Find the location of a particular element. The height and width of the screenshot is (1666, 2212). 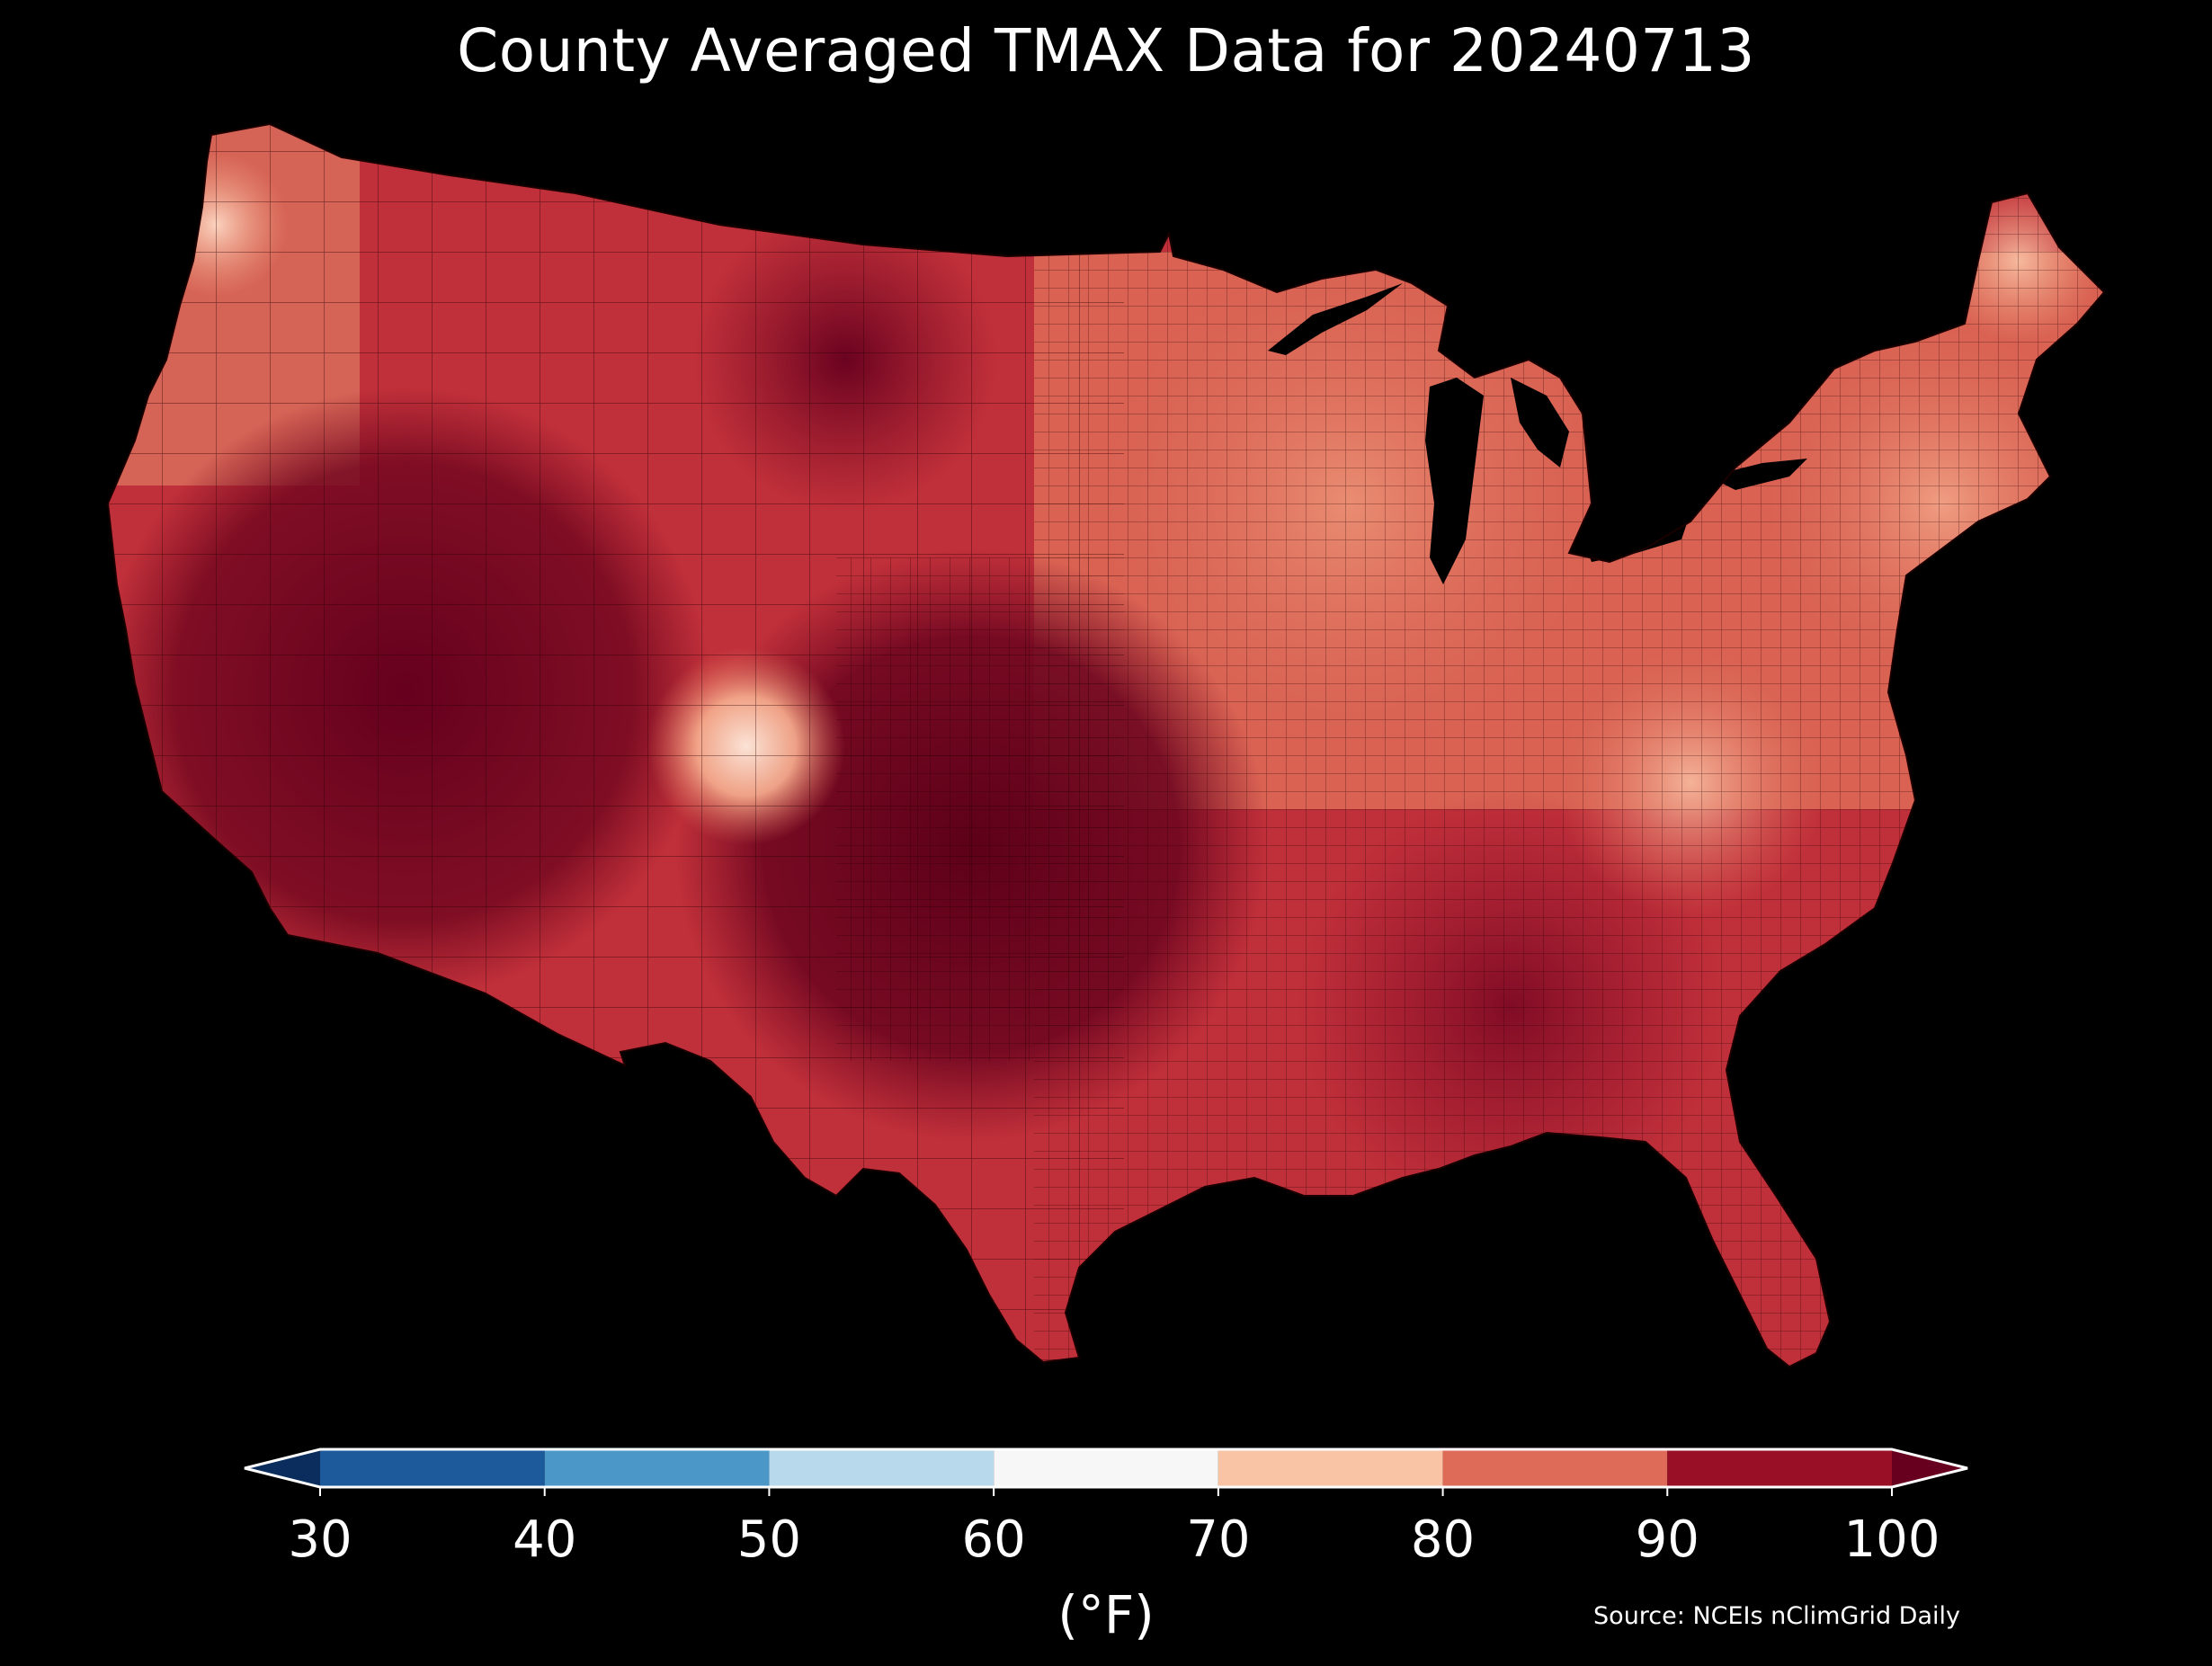

lake-ontario is located at coordinates (1757, 474).